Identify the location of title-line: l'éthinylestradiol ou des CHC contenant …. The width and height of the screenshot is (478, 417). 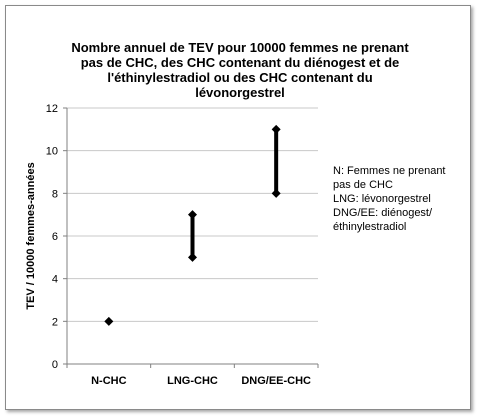
(239, 77).